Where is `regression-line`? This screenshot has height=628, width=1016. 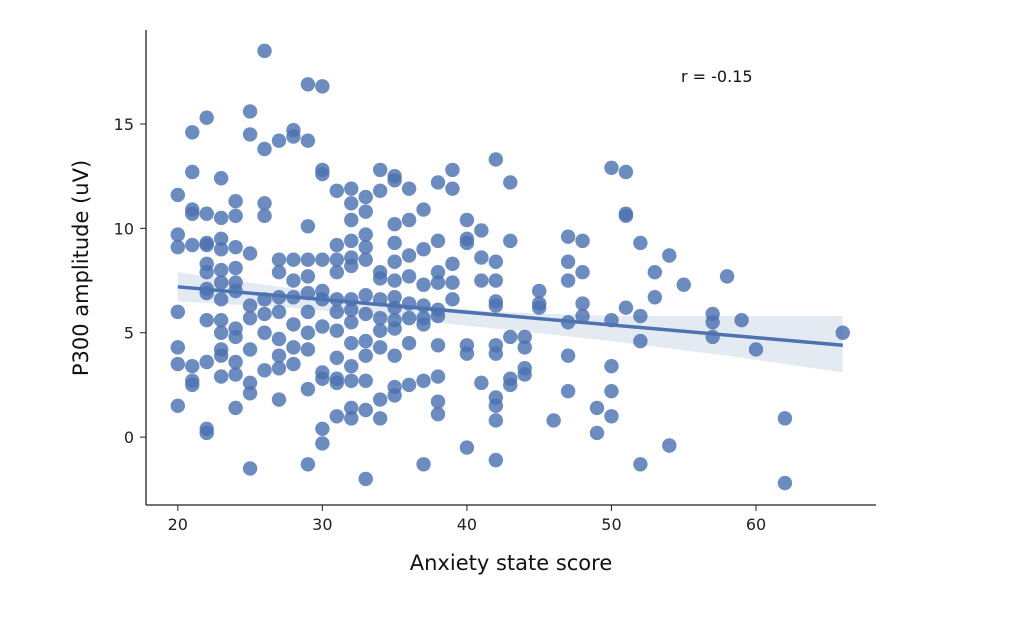
regression-line is located at coordinates (510, 316).